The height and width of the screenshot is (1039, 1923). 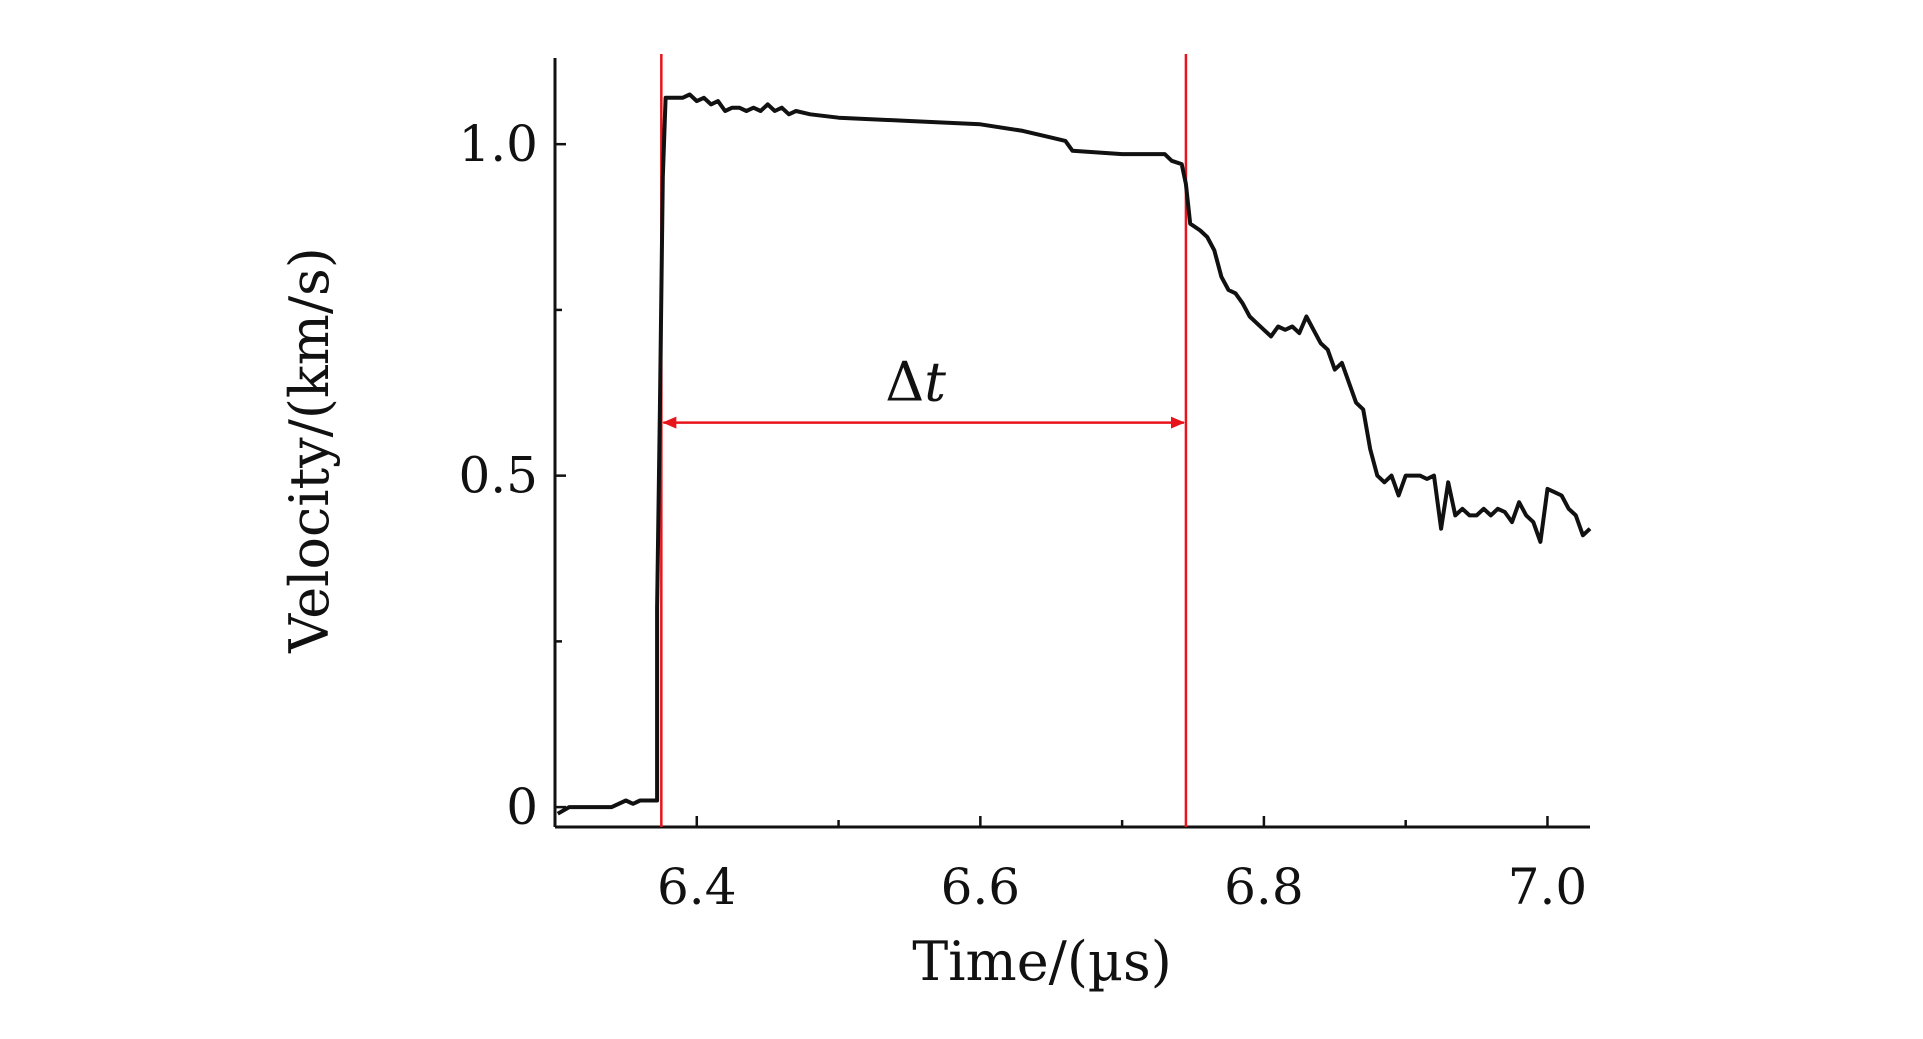 I want to click on x-tick-label: 6.4, so click(x=697, y=887).